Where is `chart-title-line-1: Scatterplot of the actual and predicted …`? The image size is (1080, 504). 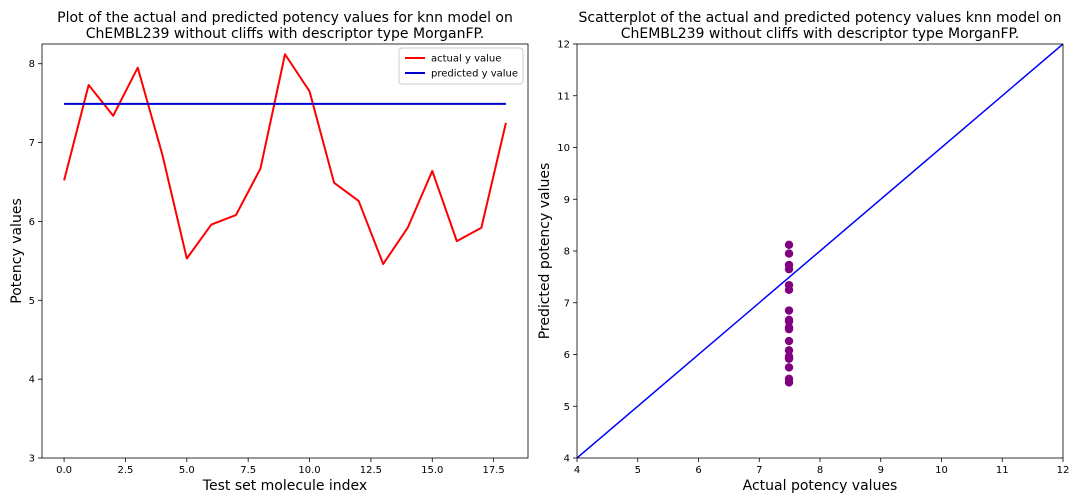 chart-title-line-1: Scatterplot of the actual and predicted … is located at coordinates (820, 18).